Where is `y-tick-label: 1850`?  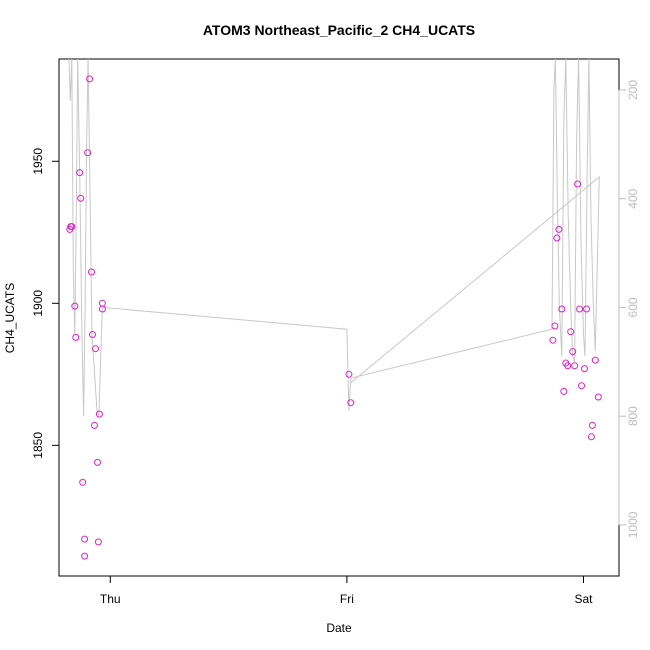 y-tick-label: 1850 is located at coordinates (38, 445).